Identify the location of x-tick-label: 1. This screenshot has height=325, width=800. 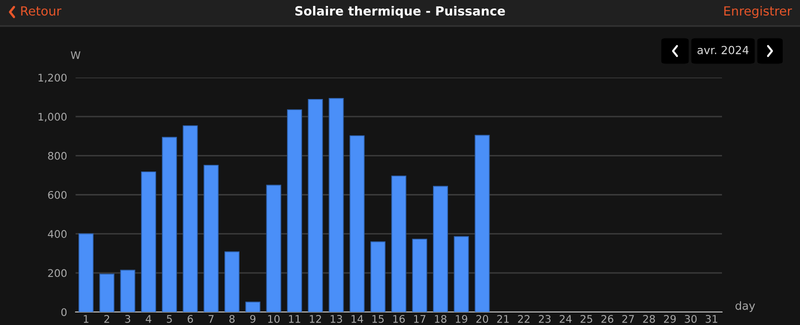
(86, 319).